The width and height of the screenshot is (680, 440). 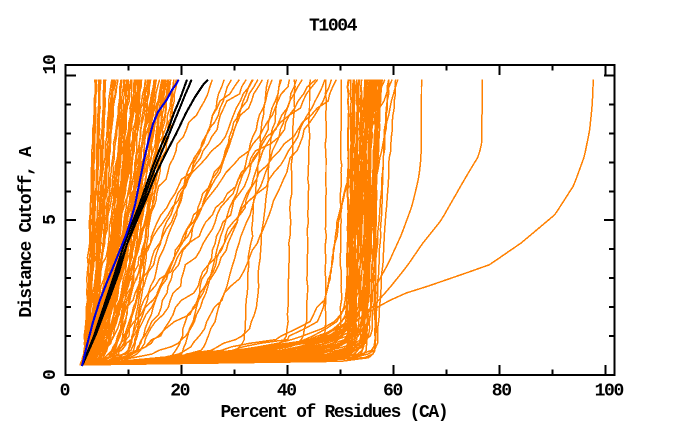 I want to click on svg-text: 40, so click(x=286, y=391).